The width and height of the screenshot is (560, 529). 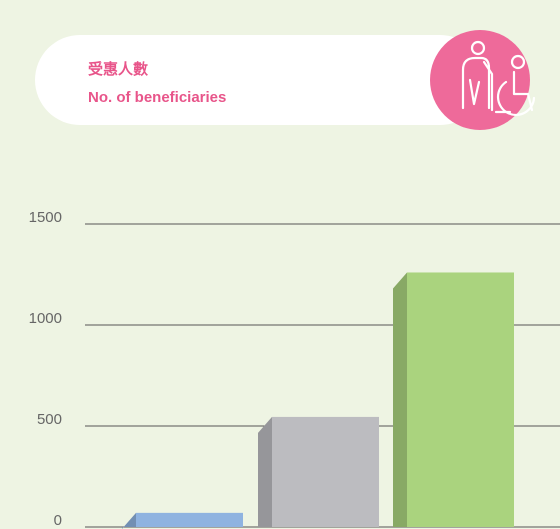 What do you see at coordinates (45, 217) in the screenshot?
I see `y-tick-label: 1500` at bounding box center [45, 217].